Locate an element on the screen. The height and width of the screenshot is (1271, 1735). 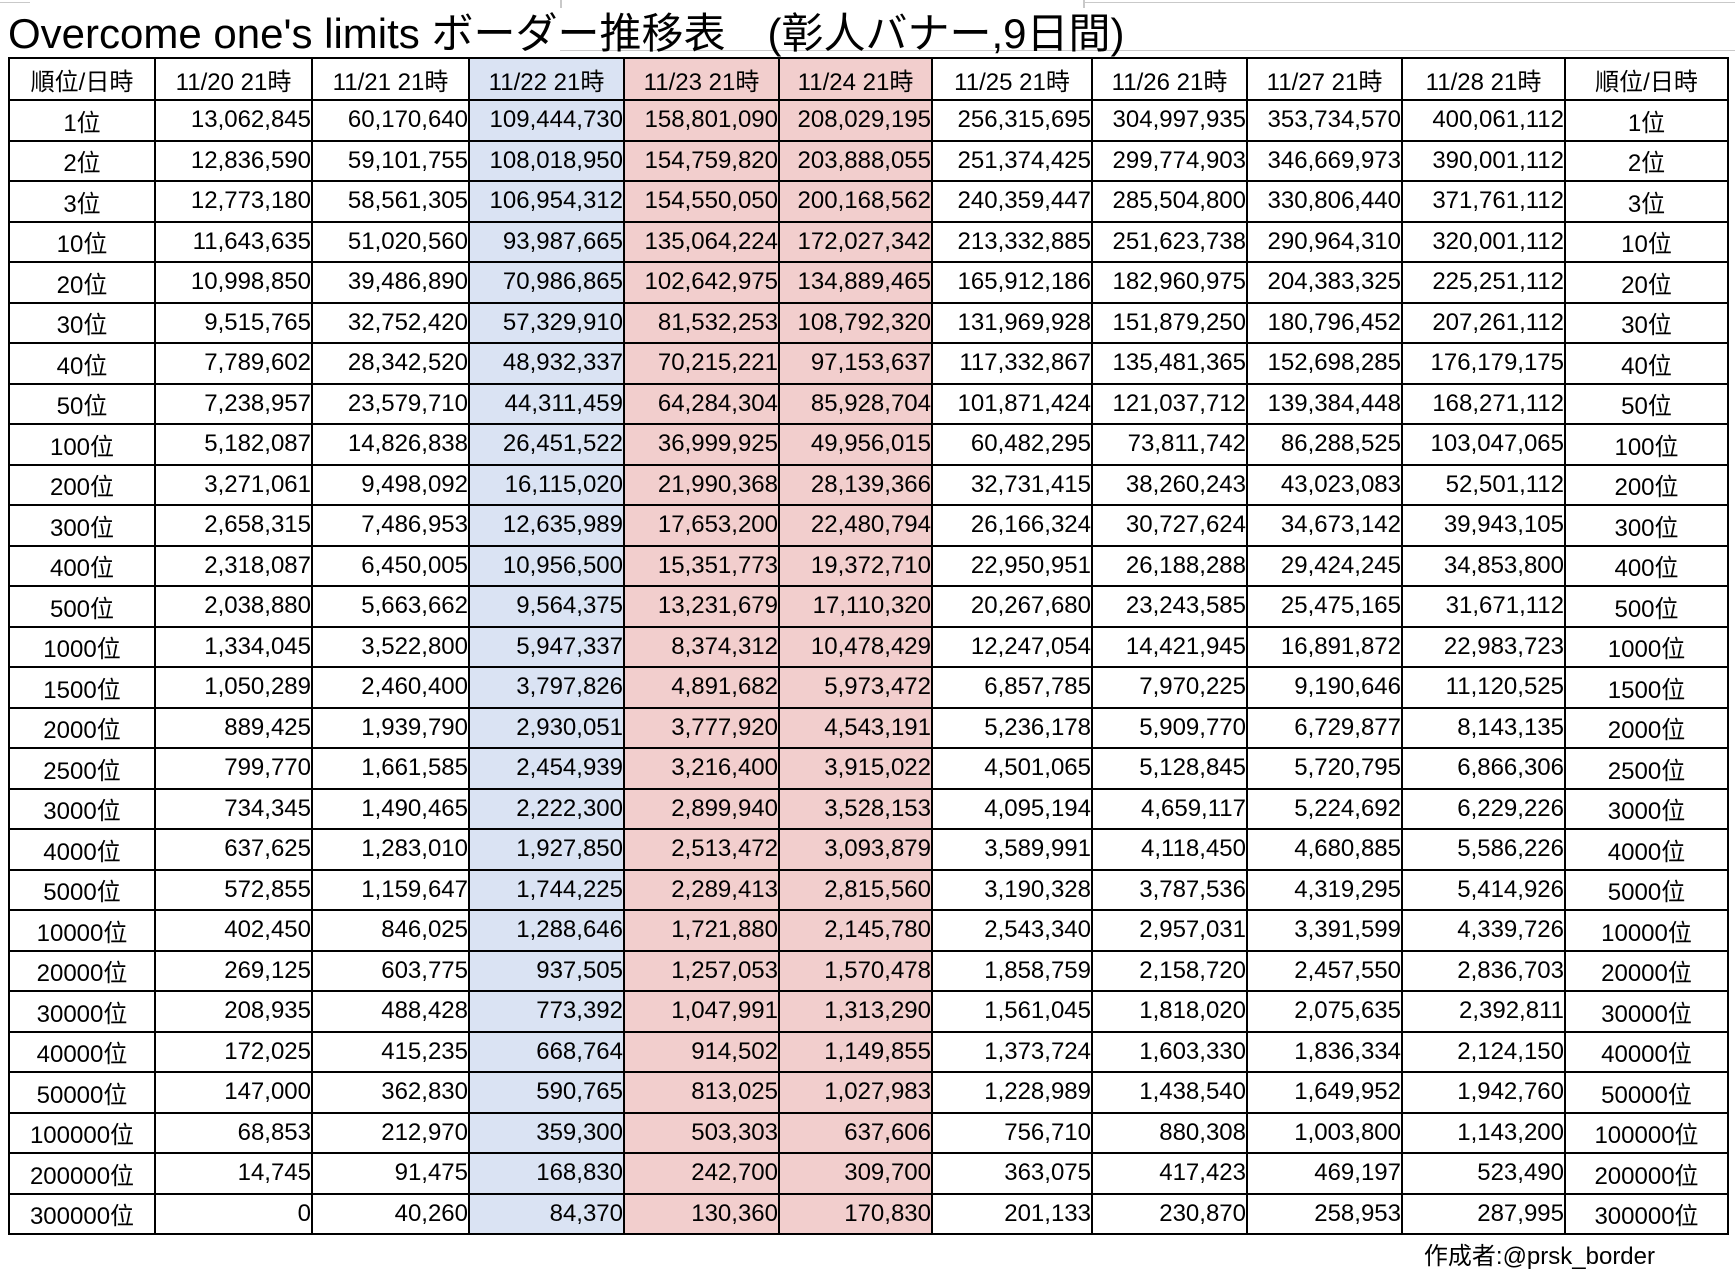
rank-cell-right: 50位 is located at coordinates (1646, 403).